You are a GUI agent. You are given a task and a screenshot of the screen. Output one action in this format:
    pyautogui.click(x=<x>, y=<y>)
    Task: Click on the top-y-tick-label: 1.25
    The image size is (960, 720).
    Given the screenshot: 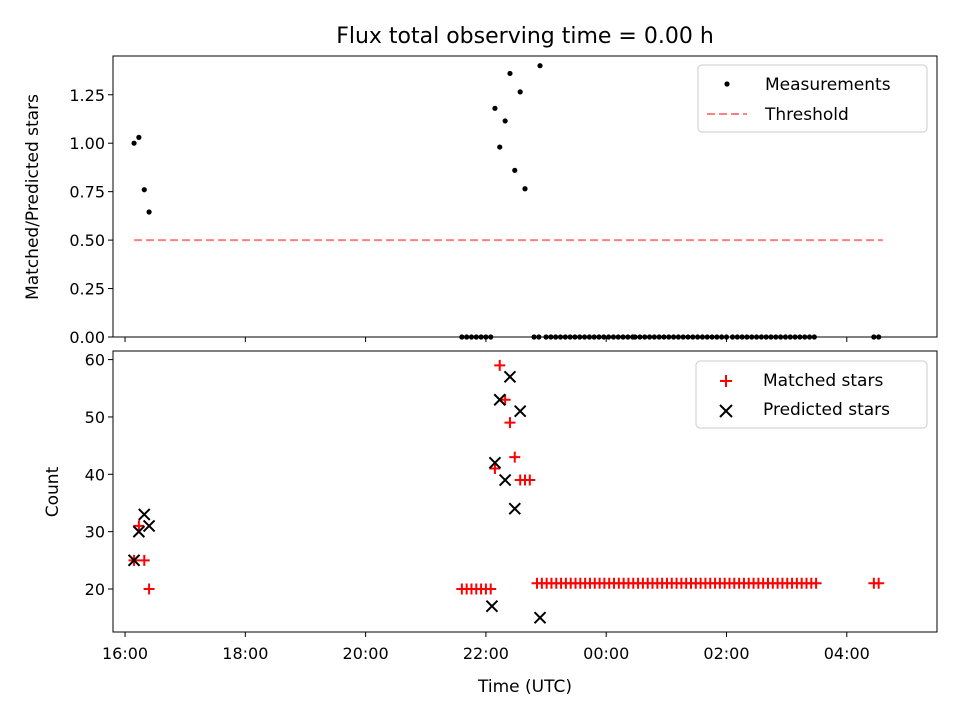 What is the action you would take?
    pyautogui.click(x=87, y=95)
    